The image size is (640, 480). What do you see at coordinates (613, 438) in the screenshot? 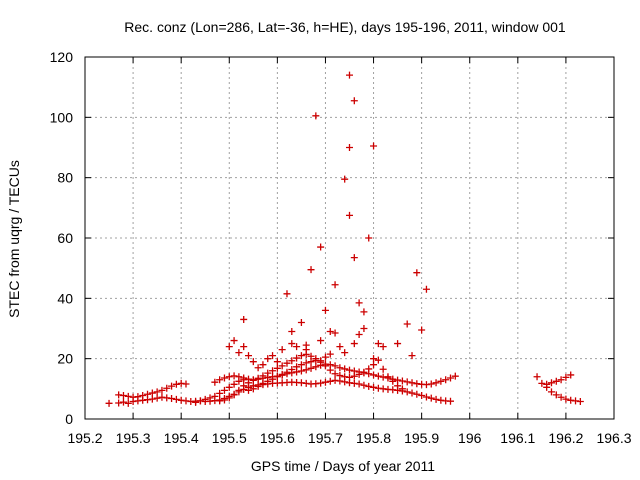
I see `x-tick-label: 196.3` at bounding box center [613, 438].